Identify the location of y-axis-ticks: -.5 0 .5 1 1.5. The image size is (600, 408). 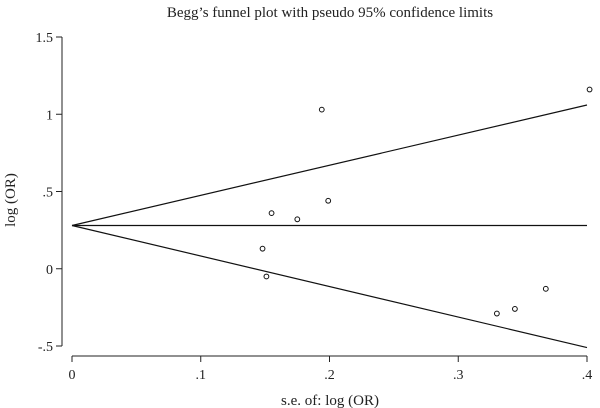
(49, 193).